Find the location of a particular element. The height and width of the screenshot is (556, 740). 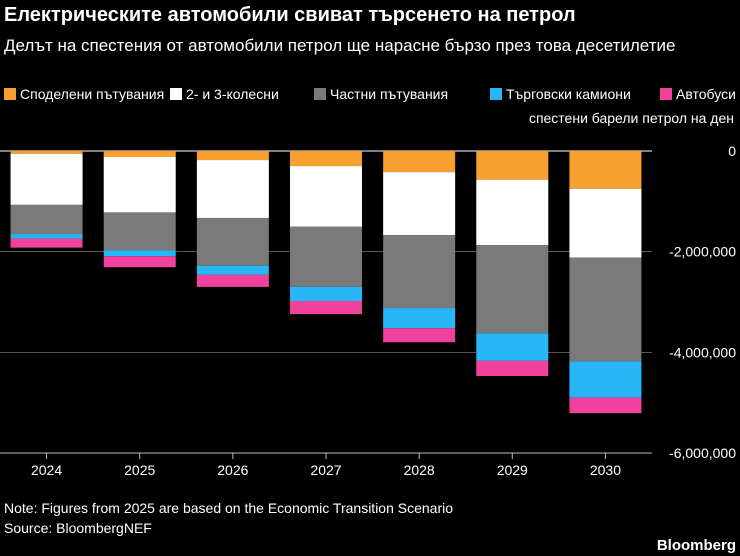

legend-item-shared-rides: Споделени пътувания is located at coordinates (84, 94).